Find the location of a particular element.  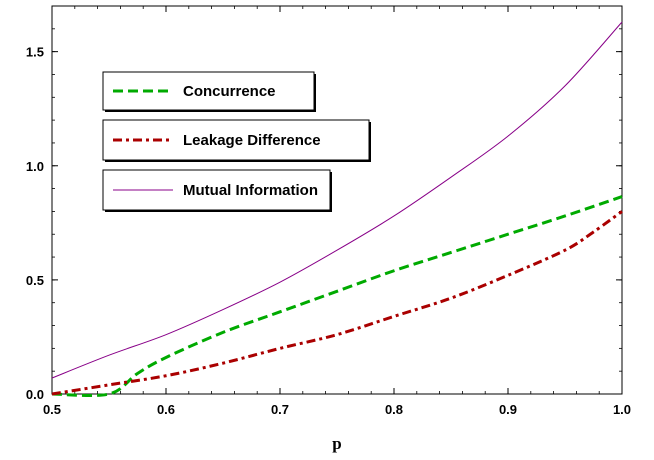

legend-entry-concurrence: Concurrence is located at coordinates (209, 91).